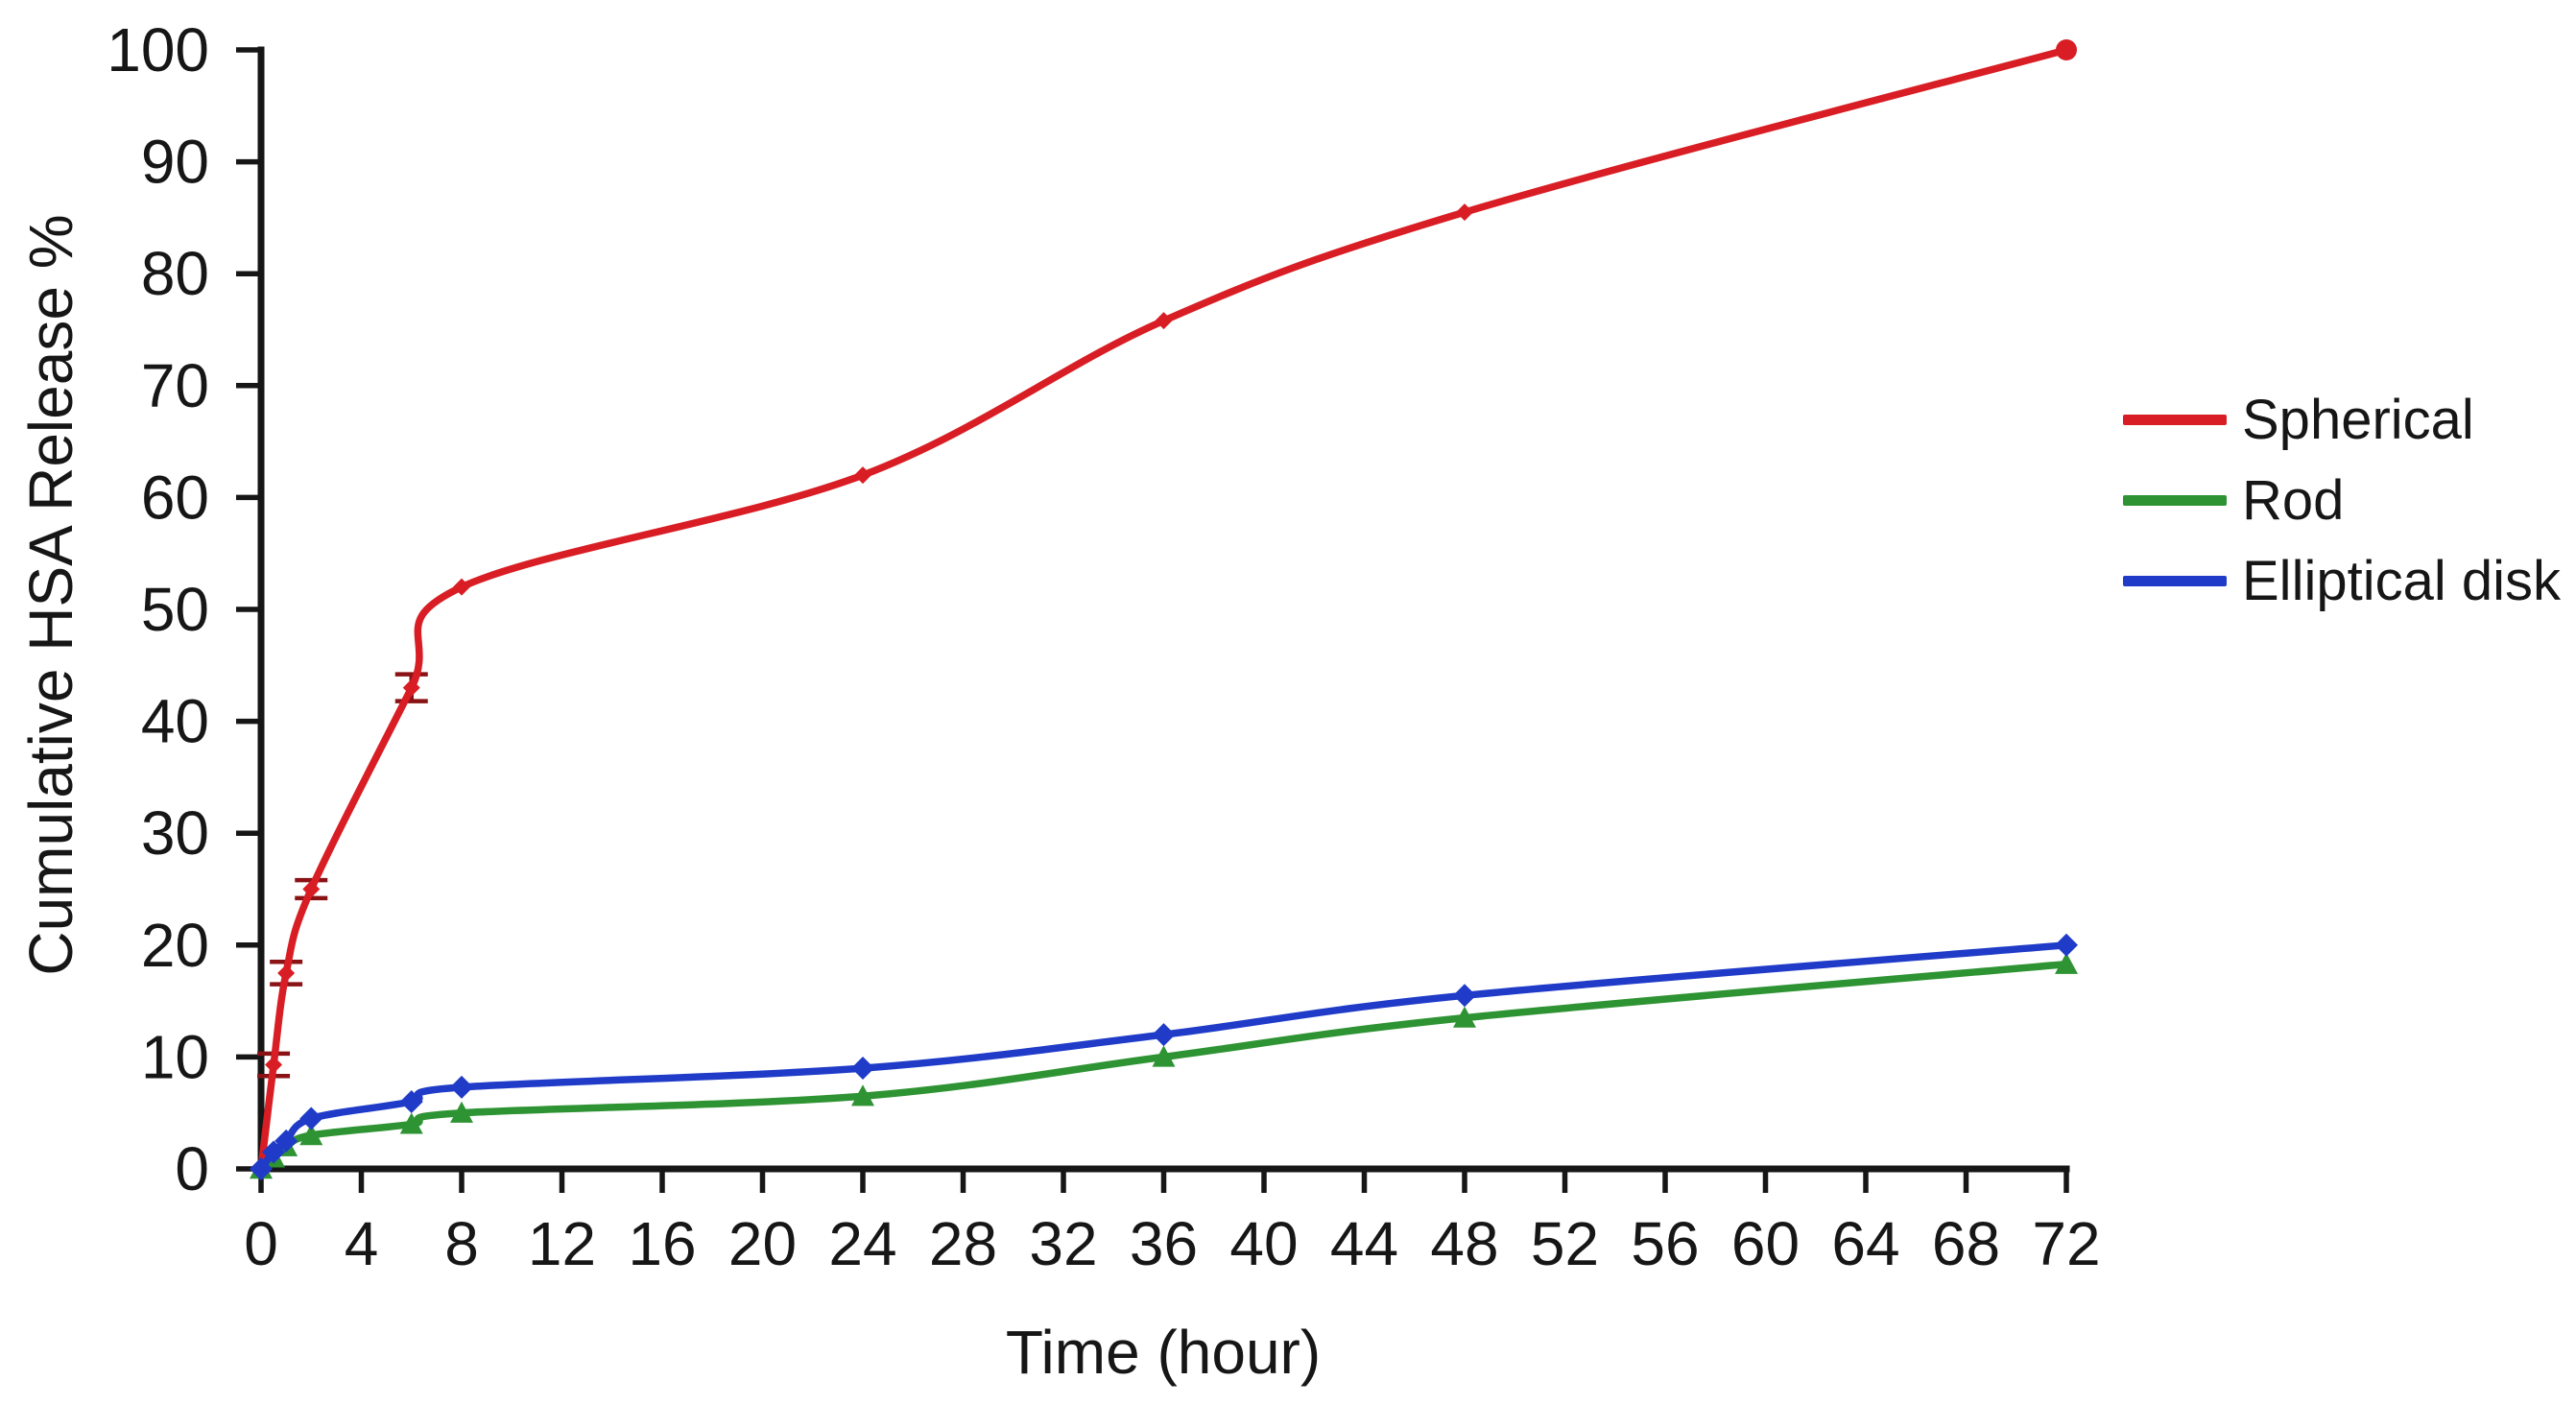 This screenshot has height=1404, width=2576. Describe the element at coordinates (1966, 1243) in the screenshot. I see `x-tick-label: 68` at that location.